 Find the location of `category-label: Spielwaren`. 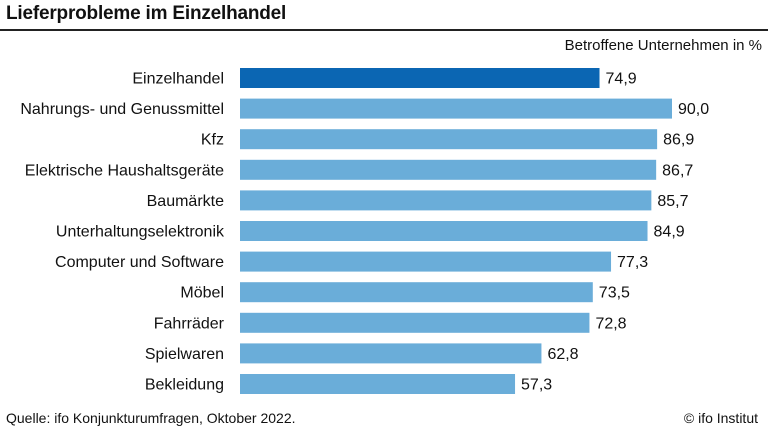

category-label: Spielwaren is located at coordinates (184, 354).